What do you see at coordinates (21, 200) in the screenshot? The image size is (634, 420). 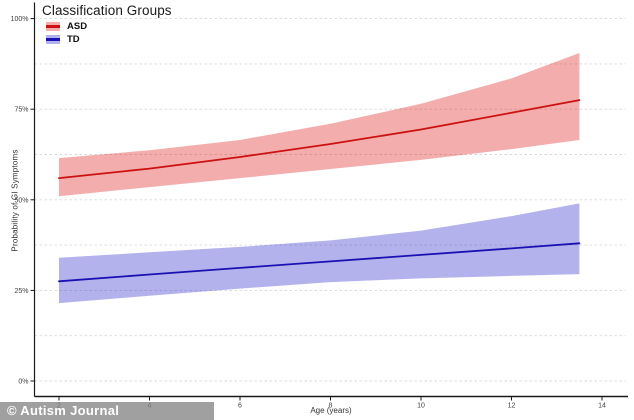 I see `y-tick-label: 50%` at bounding box center [21, 200].